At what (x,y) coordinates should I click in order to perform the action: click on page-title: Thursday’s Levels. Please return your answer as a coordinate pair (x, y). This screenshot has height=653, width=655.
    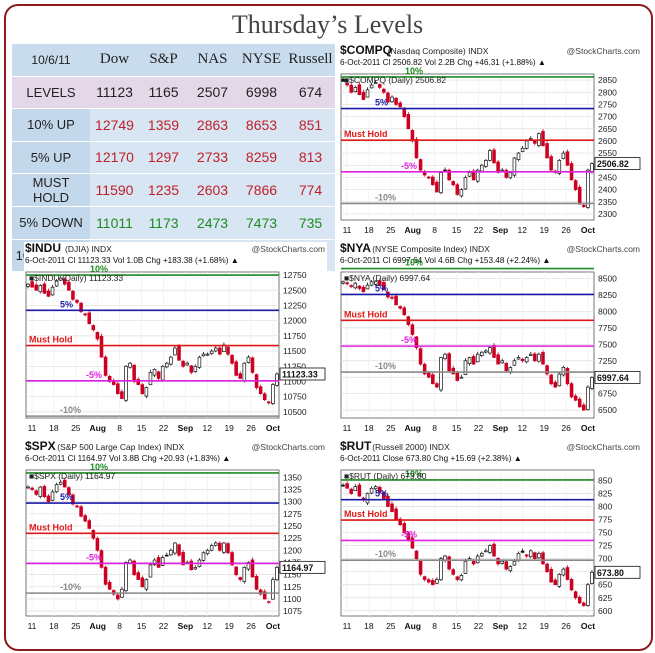
    Looking at the image, I should click on (327, 24).